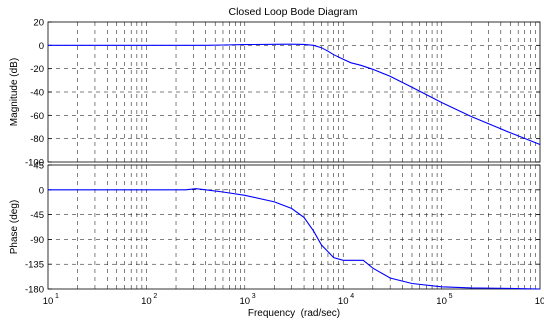  I want to click on x-tick-exponent: 4, so click(352, 296).